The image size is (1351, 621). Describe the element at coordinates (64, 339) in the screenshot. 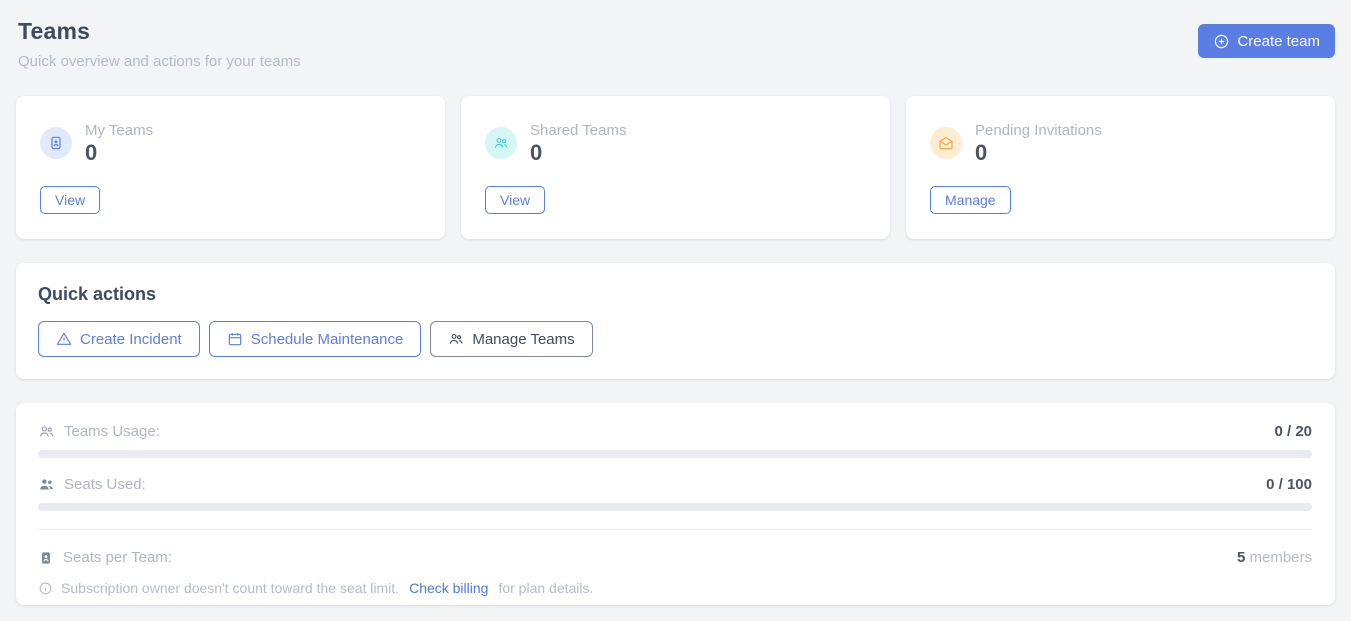

I see `warning-icon` at that location.